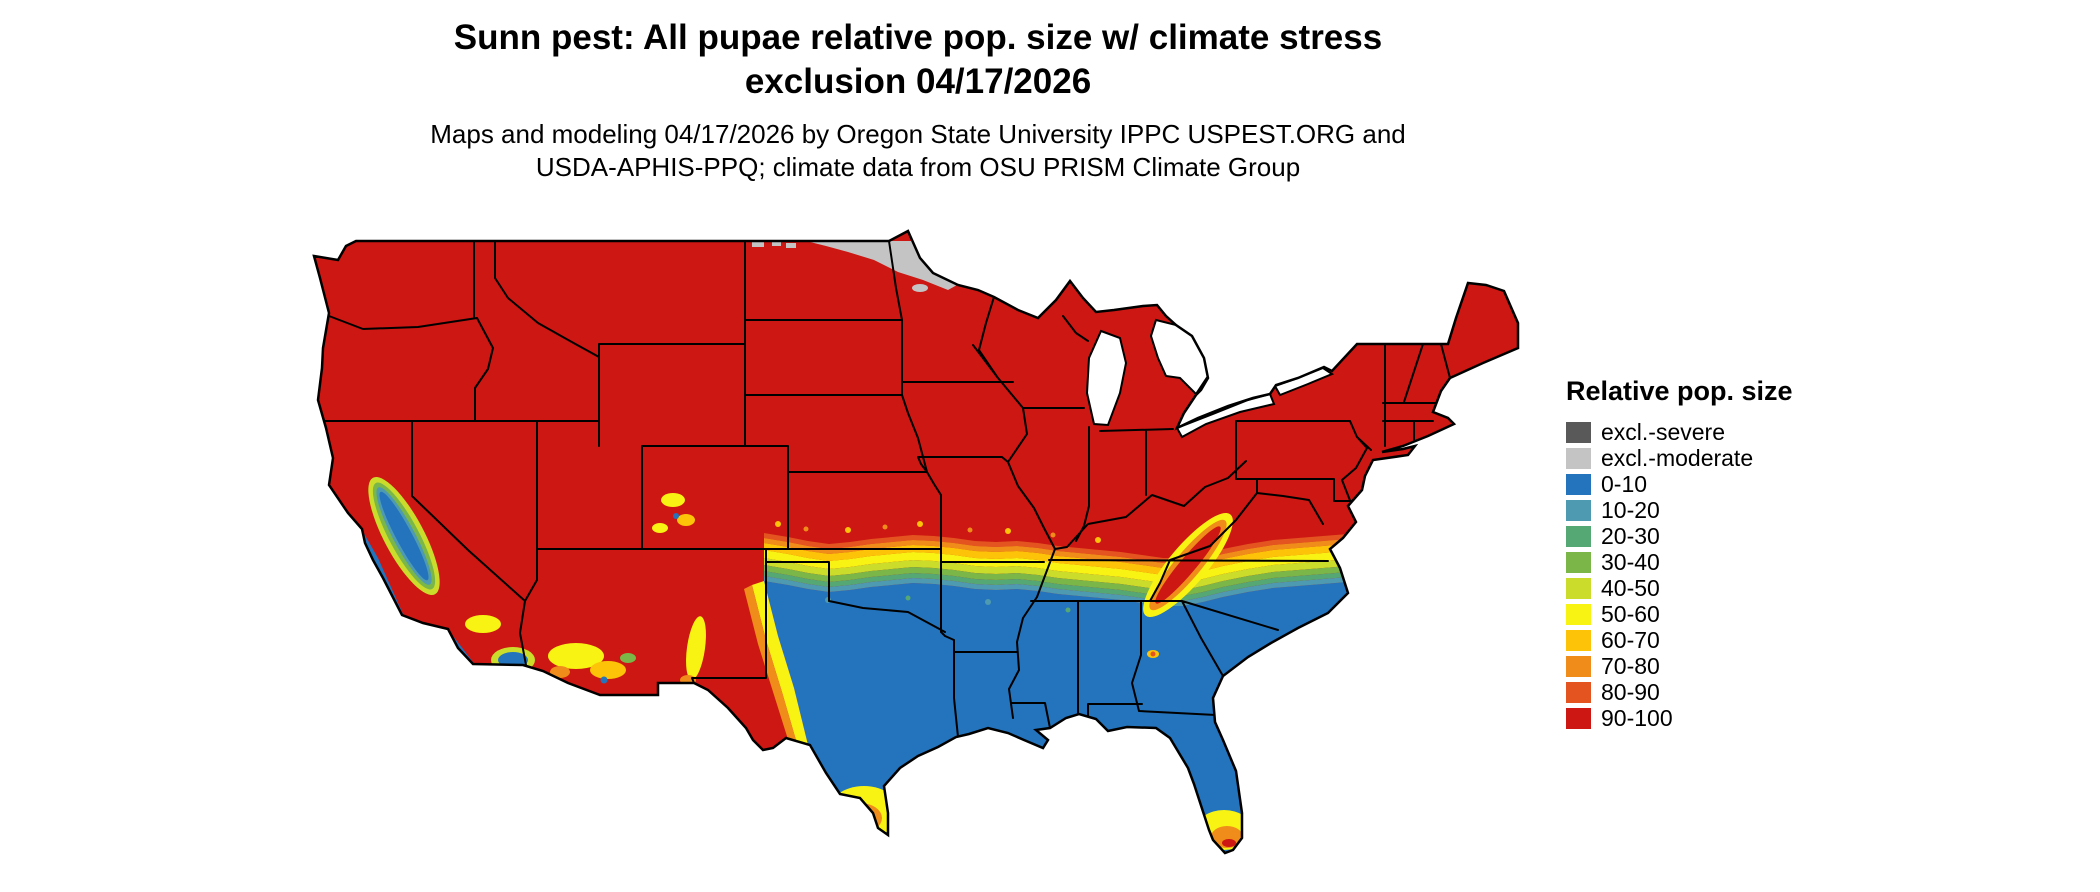 The width and height of the screenshot is (2100, 892). What do you see at coordinates (1141, 717) in the screenshot?
I see `region-south-blue` at bounding box center [1141, 717].